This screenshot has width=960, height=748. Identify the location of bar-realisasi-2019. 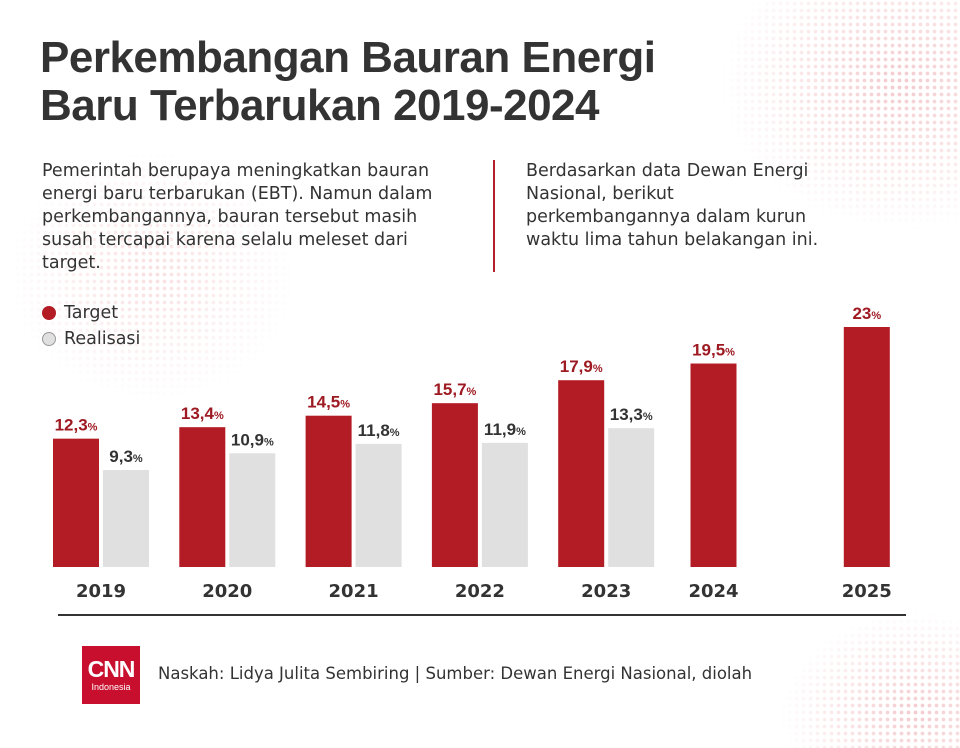
(126, 518).